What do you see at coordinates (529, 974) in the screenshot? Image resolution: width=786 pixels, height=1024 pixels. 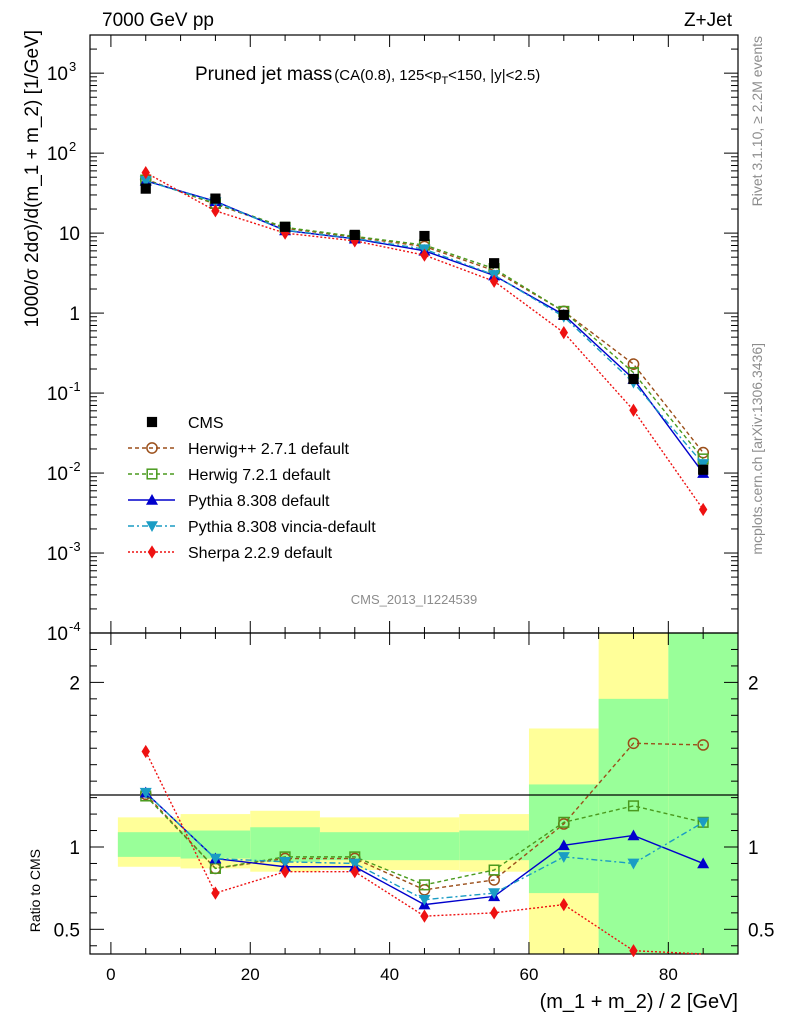 I see `x-tick-label: 60` at bounding box center [529, 974].